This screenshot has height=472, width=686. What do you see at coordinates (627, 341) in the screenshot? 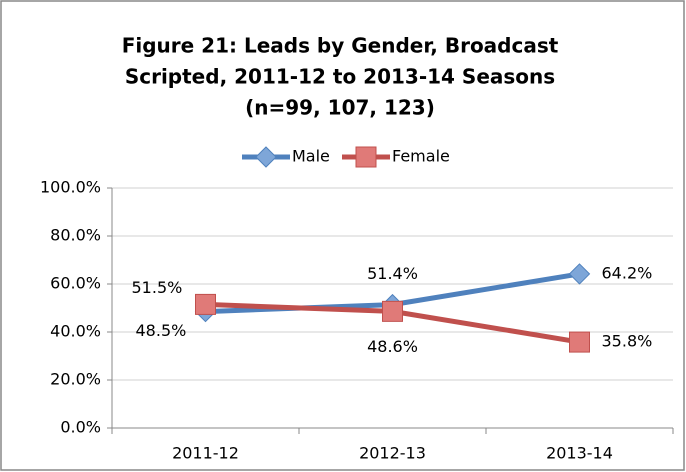
I see `data-label: 35.8%` at bounding box center [627, 341].